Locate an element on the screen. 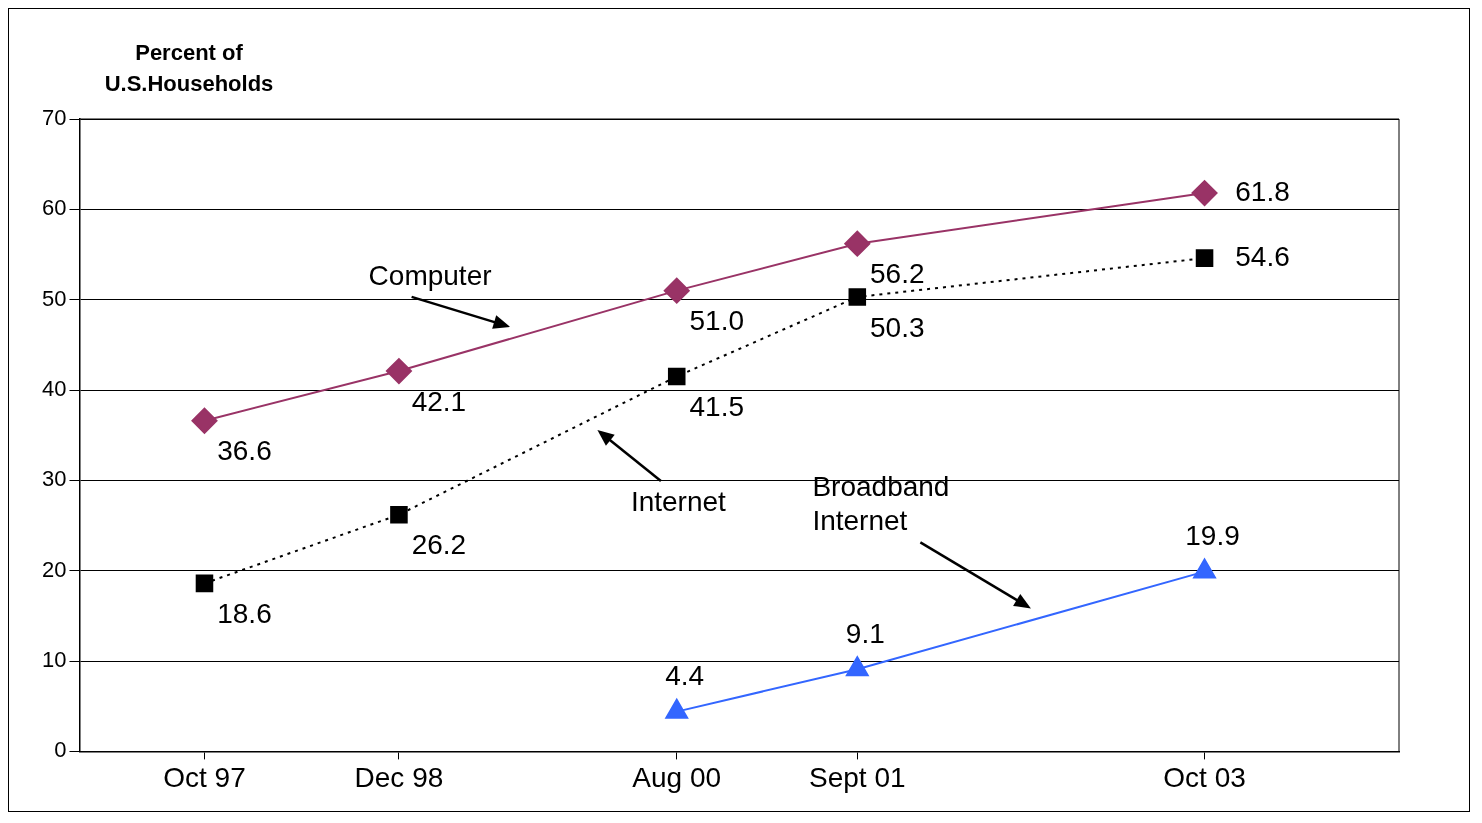 The image size is (1482, 823). data-label: 9.1 is located at coordinates (865, 633).